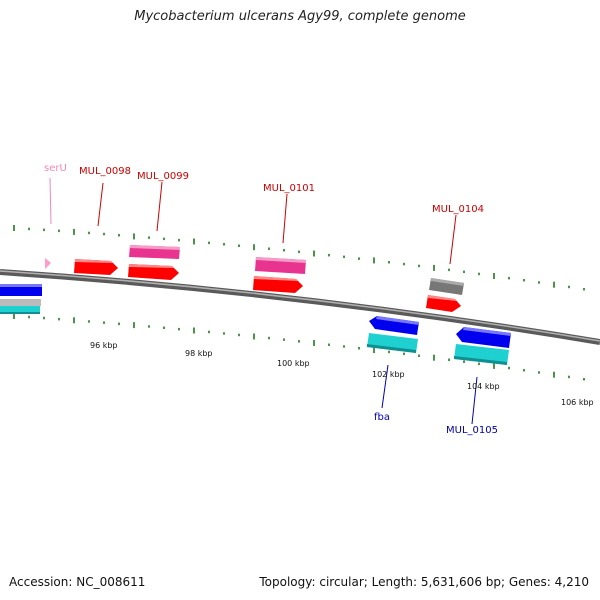  I want to click on label-MUL_0105: MUL_0105, so click(472, 430).